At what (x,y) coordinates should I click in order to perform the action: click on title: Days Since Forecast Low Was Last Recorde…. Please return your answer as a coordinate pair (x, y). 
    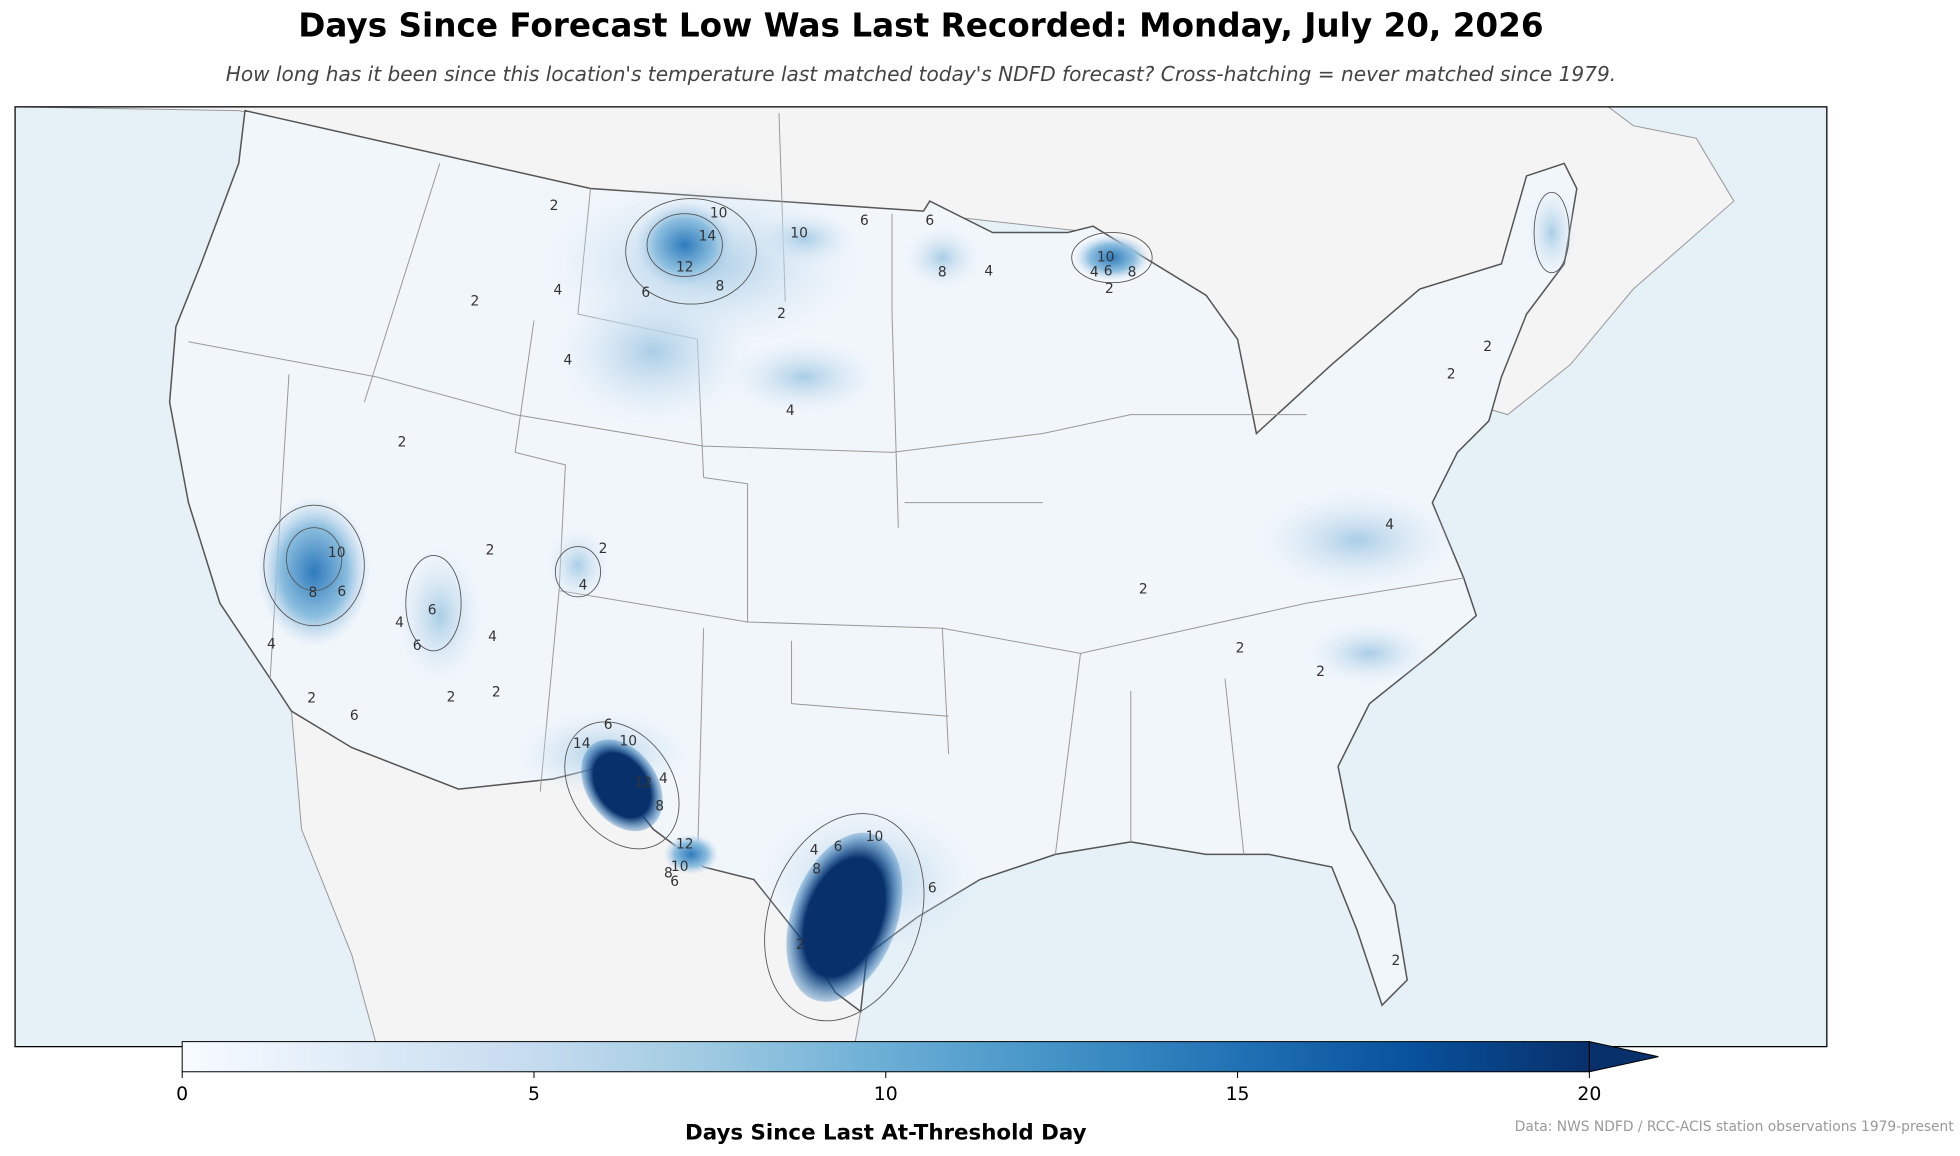
    Looking at the image, I should click on (920, 26).